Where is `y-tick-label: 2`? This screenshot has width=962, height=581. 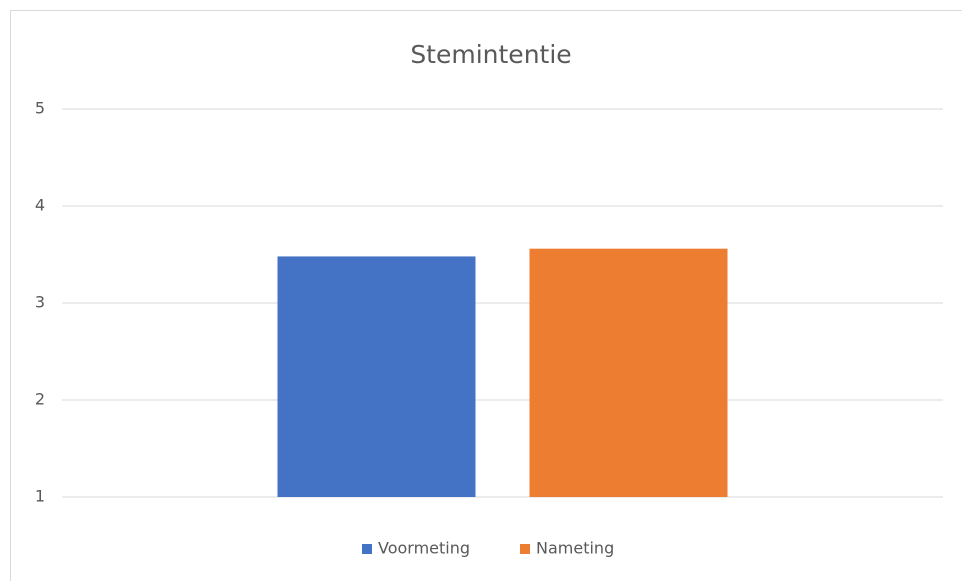
y-tick-label: 2 is located at coordinates (40, 399).